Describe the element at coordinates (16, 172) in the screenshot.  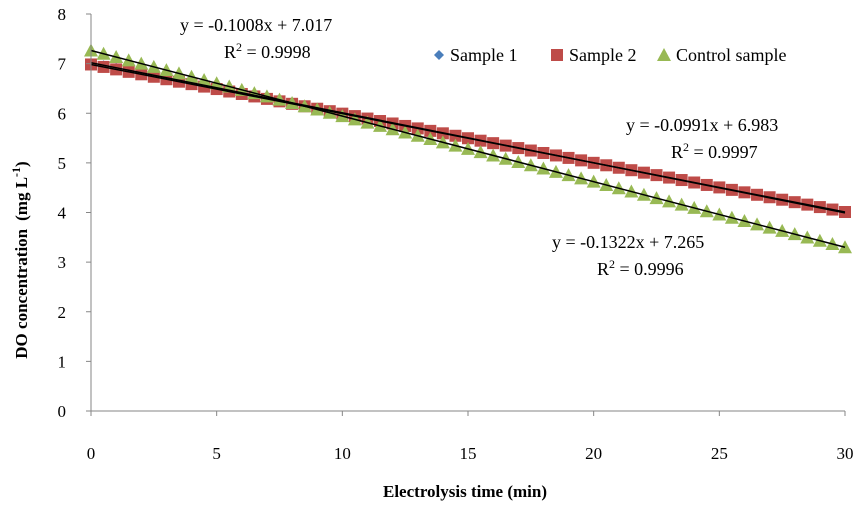
I see `y-axis-title-exp: -1` at that location.